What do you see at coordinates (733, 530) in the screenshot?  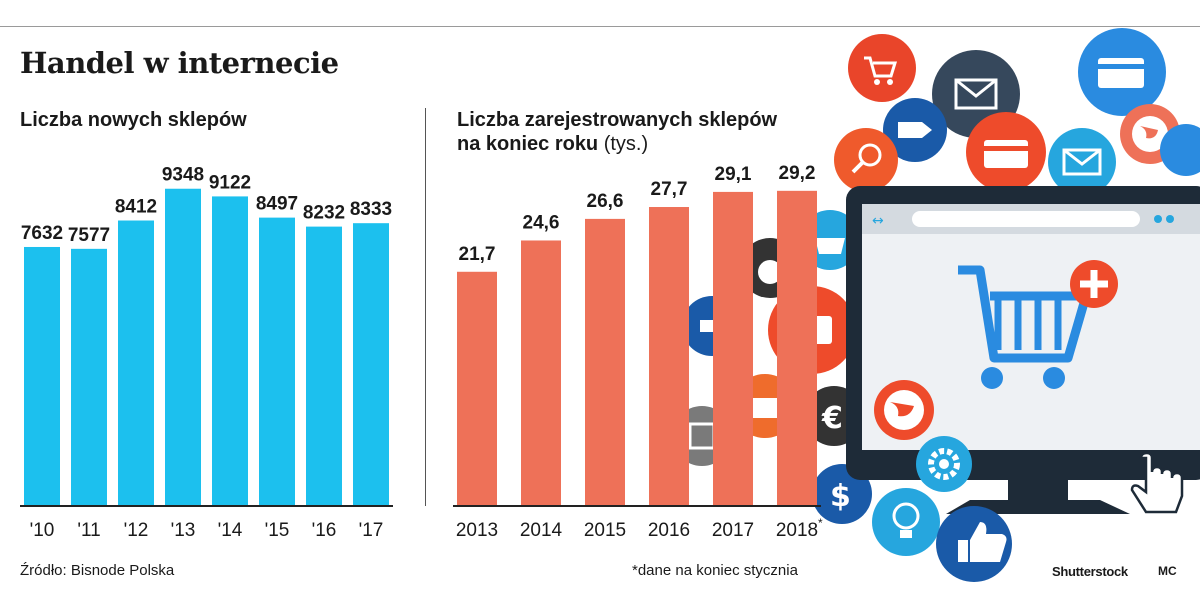 I see `right-tick-label-4: 2017` at bounding box center [733, 530].